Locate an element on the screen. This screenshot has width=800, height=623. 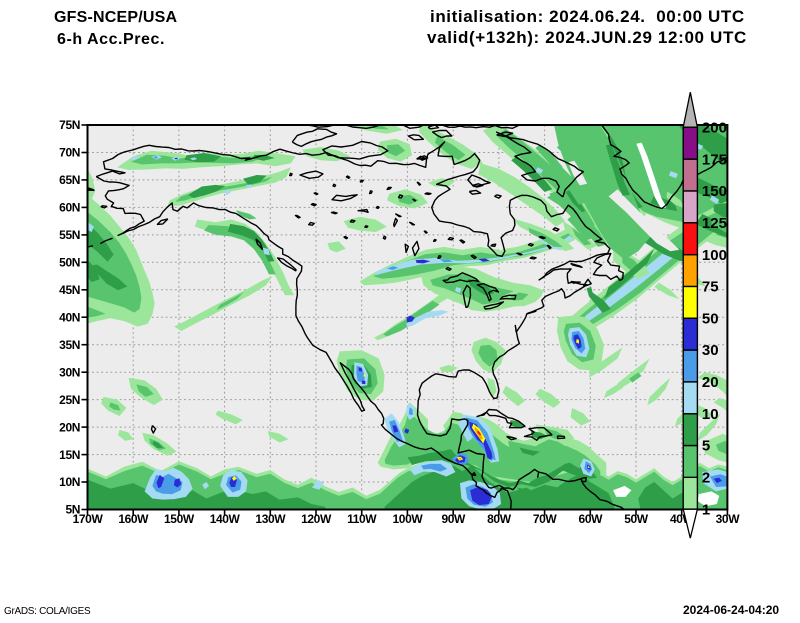
svg-text: 70W is located at coordinates (545, 519).